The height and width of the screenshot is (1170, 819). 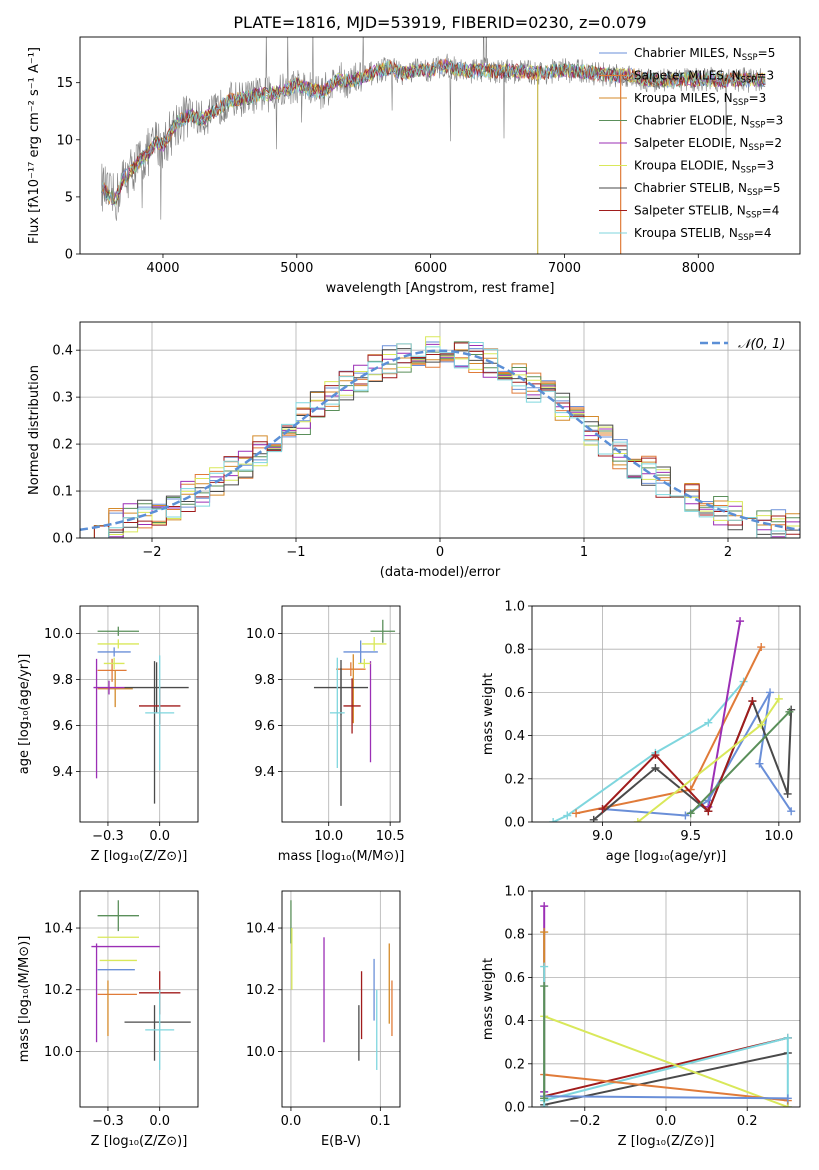 What do you see at coordinates (328, 836) in the screenshot?
I see `x-tick-label: 10.0` at bounding box center [328, 836].